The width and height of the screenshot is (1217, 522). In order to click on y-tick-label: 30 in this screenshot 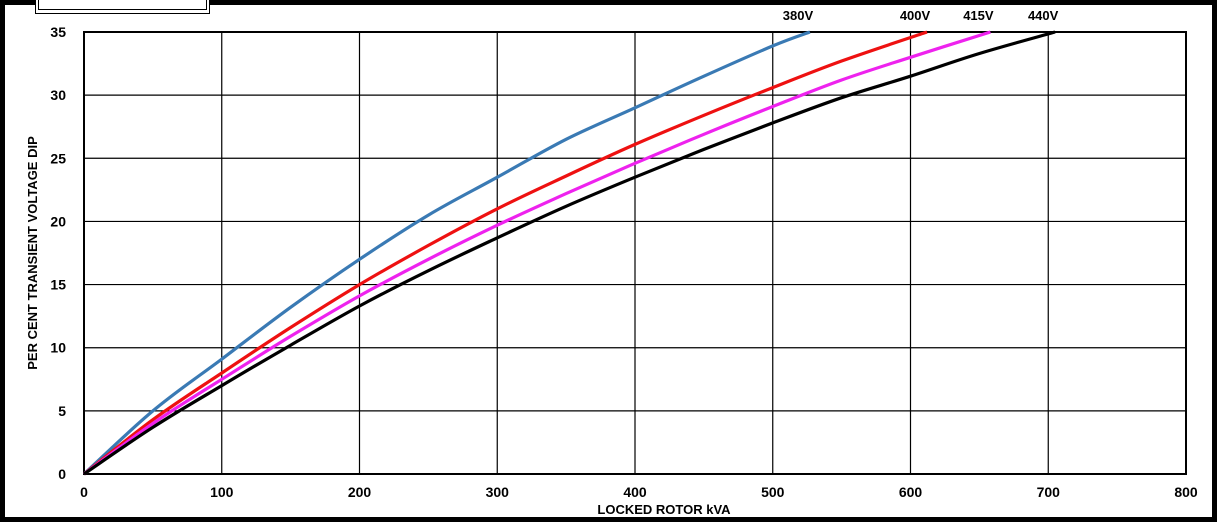, I will do `click(58, 95)`.